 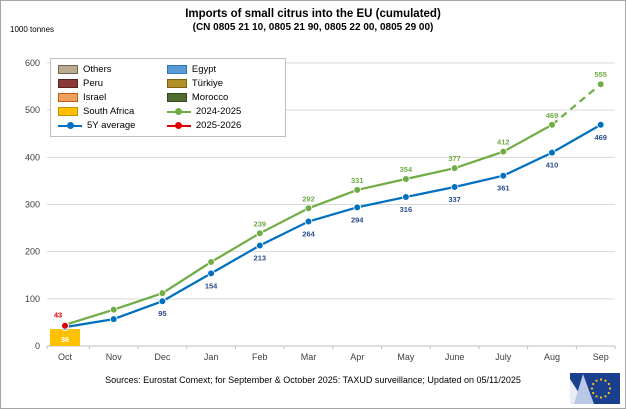 What do you see at coordinates (552, 165) in the screenshot?
I see `data-label-5y-average-aug: 410` at bounding box center [552, 165].